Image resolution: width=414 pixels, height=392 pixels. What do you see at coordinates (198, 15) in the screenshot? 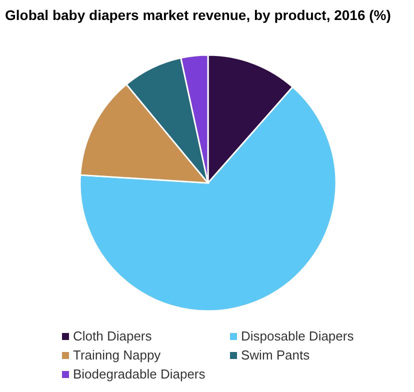
I see `chart-title: Global baby diapers market revenue, by product, 2016 (%)` at bounding box center [198, 15].